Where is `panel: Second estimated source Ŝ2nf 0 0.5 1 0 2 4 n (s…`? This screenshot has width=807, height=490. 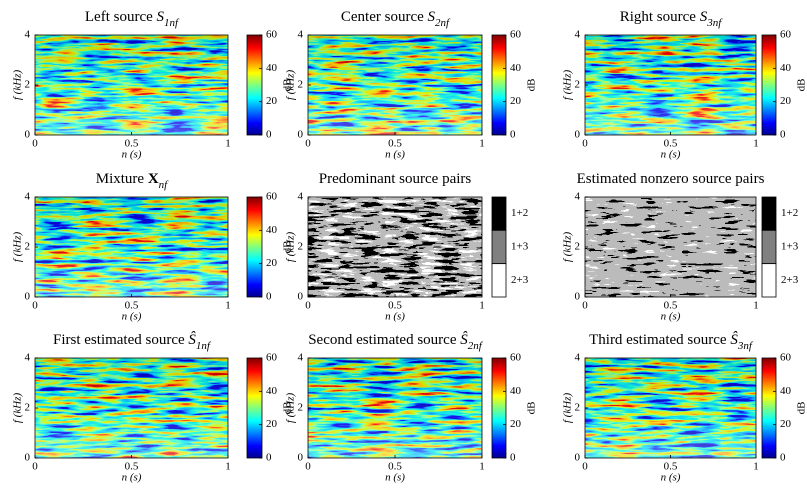 panel: Second estimated source Ŝ2nf 0 0.5 1 0 2 4 n (s… is located at coordinates (411, 407).